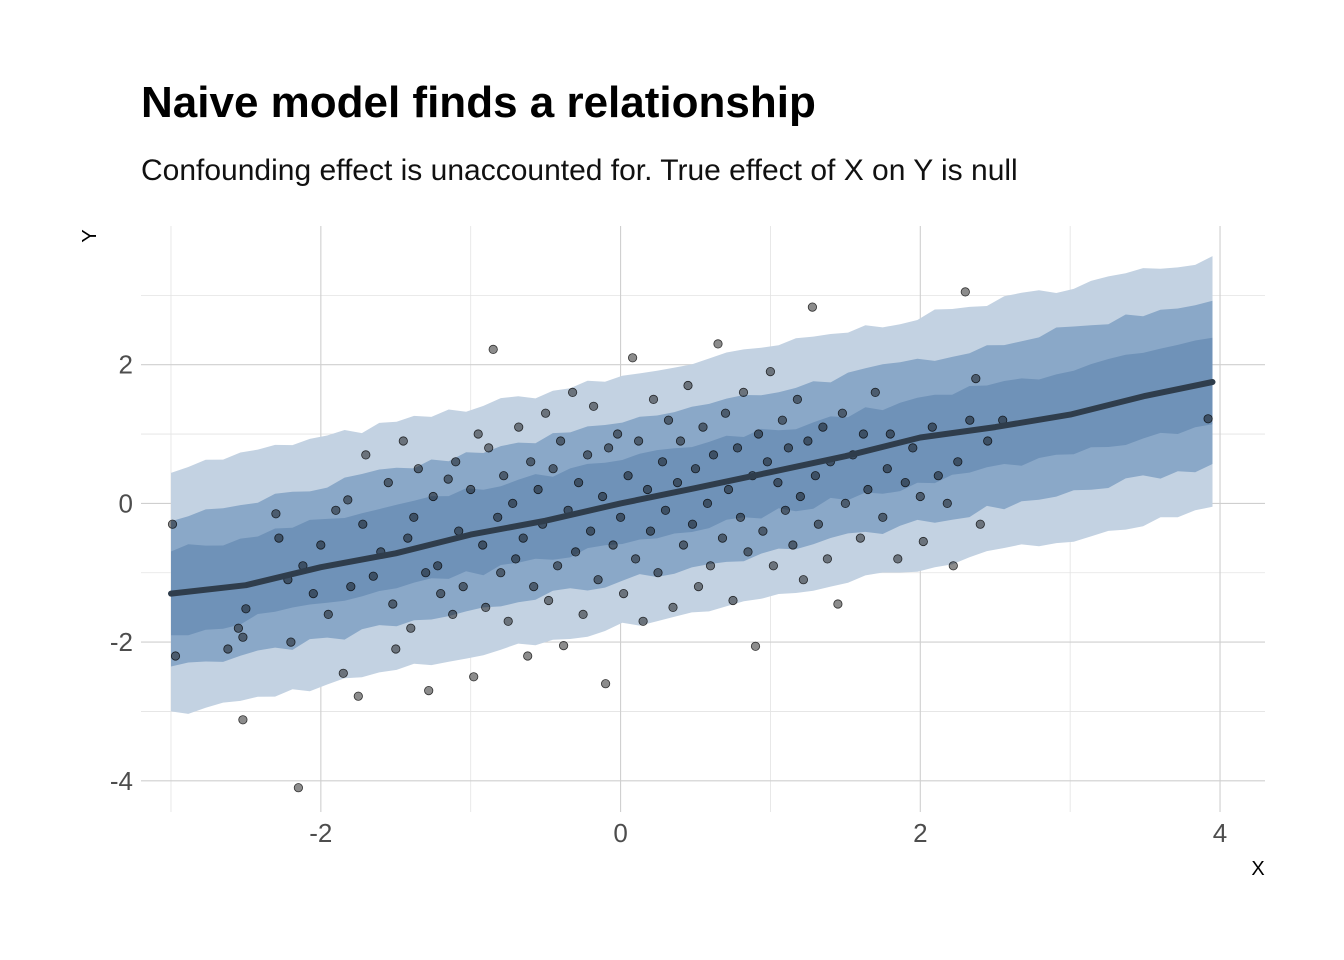 The width and height of the screenshot is (1344, 960). I want to click on x-tick-label: -2, so click(320, 833).